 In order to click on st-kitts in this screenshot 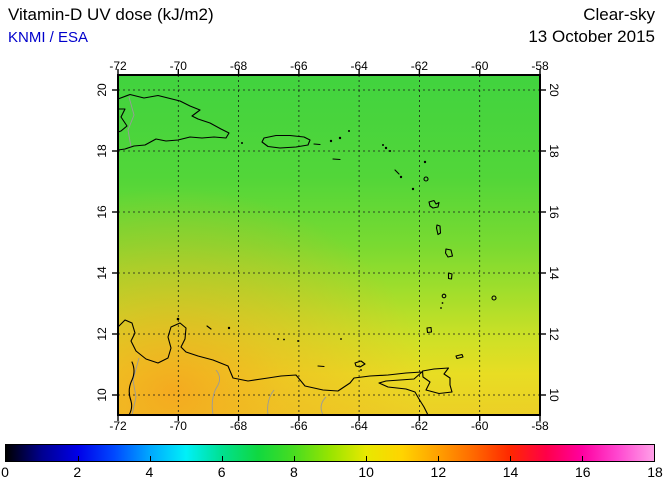, I will do `click(397, 172)`.